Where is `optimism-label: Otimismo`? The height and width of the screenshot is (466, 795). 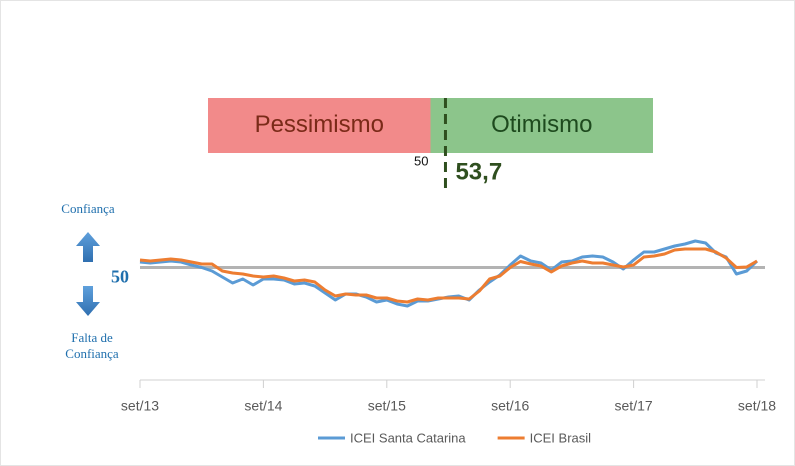 optimism-label: Otimismo is located at coordinates (541, 124).